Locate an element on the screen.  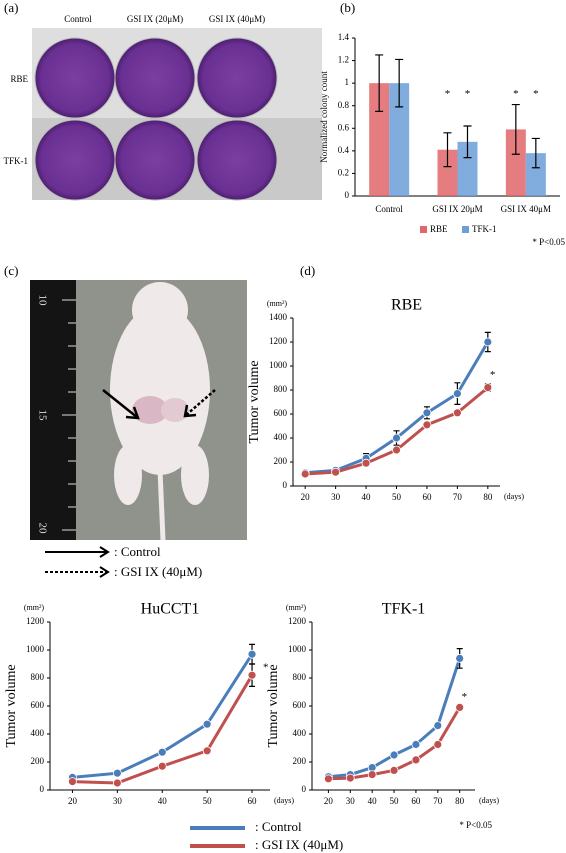
wells is located at coordinates (156, 119).